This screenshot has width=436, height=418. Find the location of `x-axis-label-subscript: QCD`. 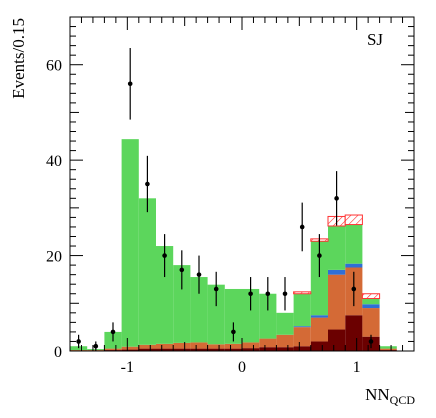

x-axis-label-subscript: QCD is located at coordinates (403, 400).